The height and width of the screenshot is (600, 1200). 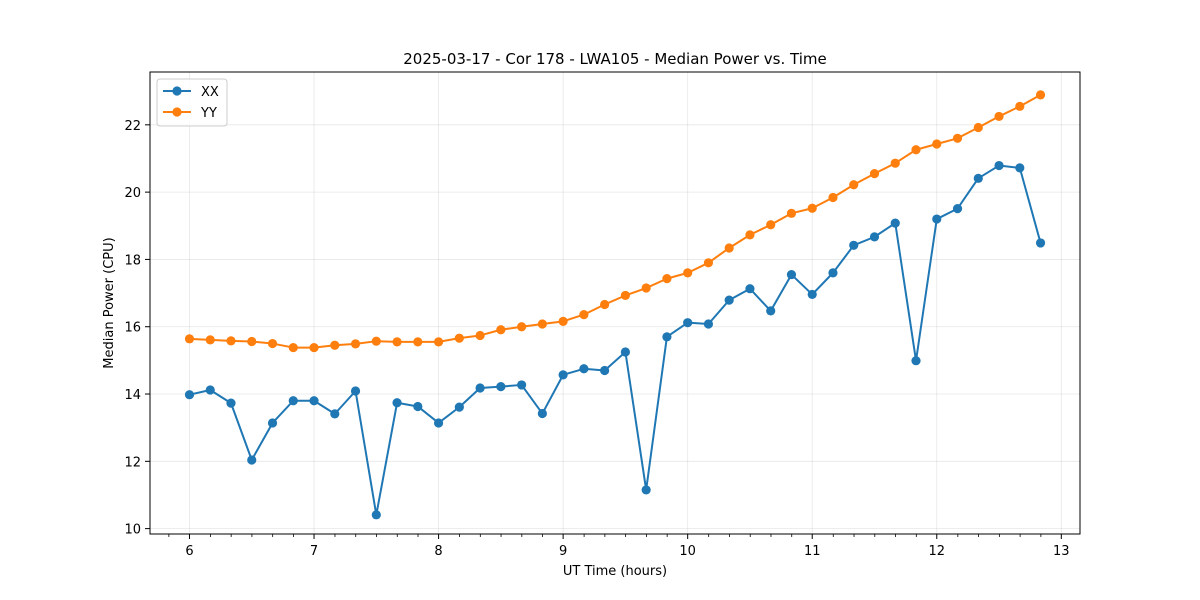 What do you see at coordinates (192, 102) in the screenshot?
I see `legend: XX YY` at bounding box center [192, 102].